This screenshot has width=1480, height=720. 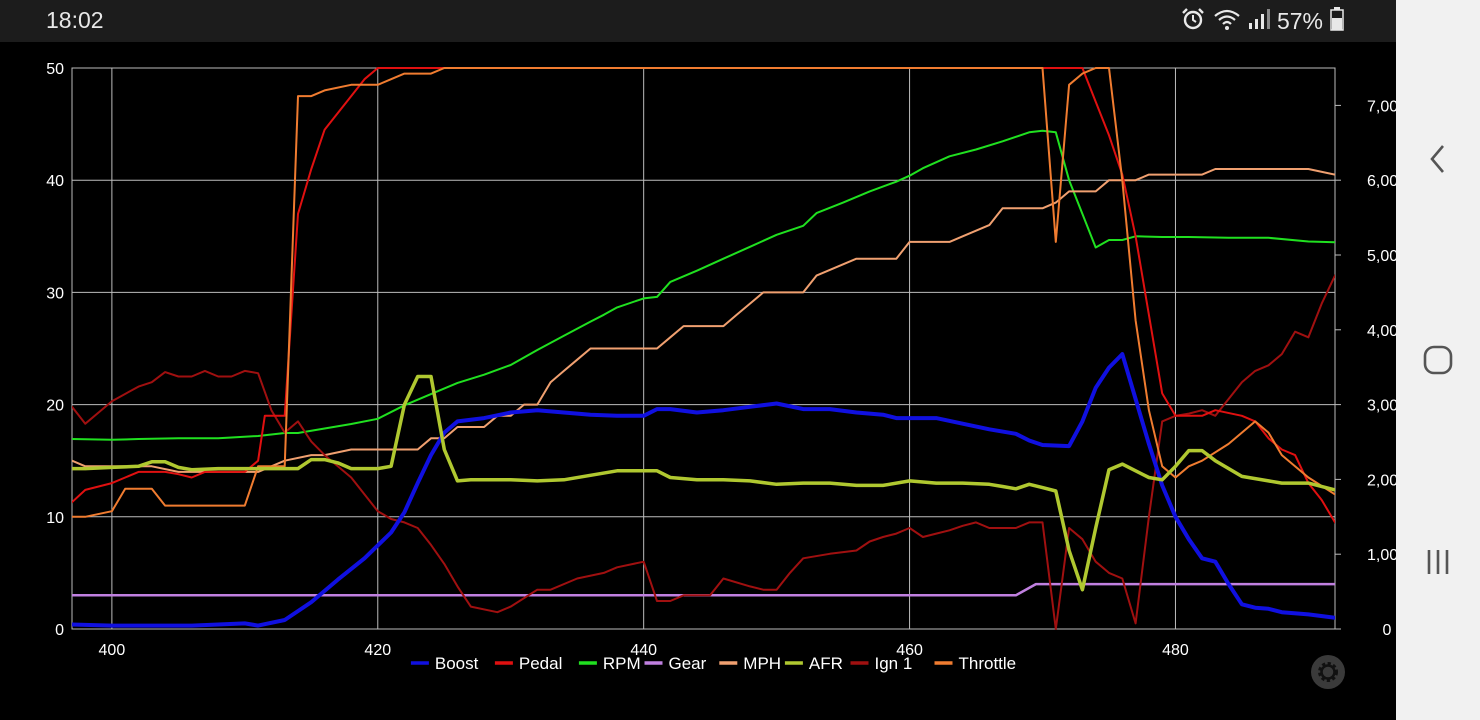 I want to click on legend-item-throttle: Throttle, so click(x=975, y=663).